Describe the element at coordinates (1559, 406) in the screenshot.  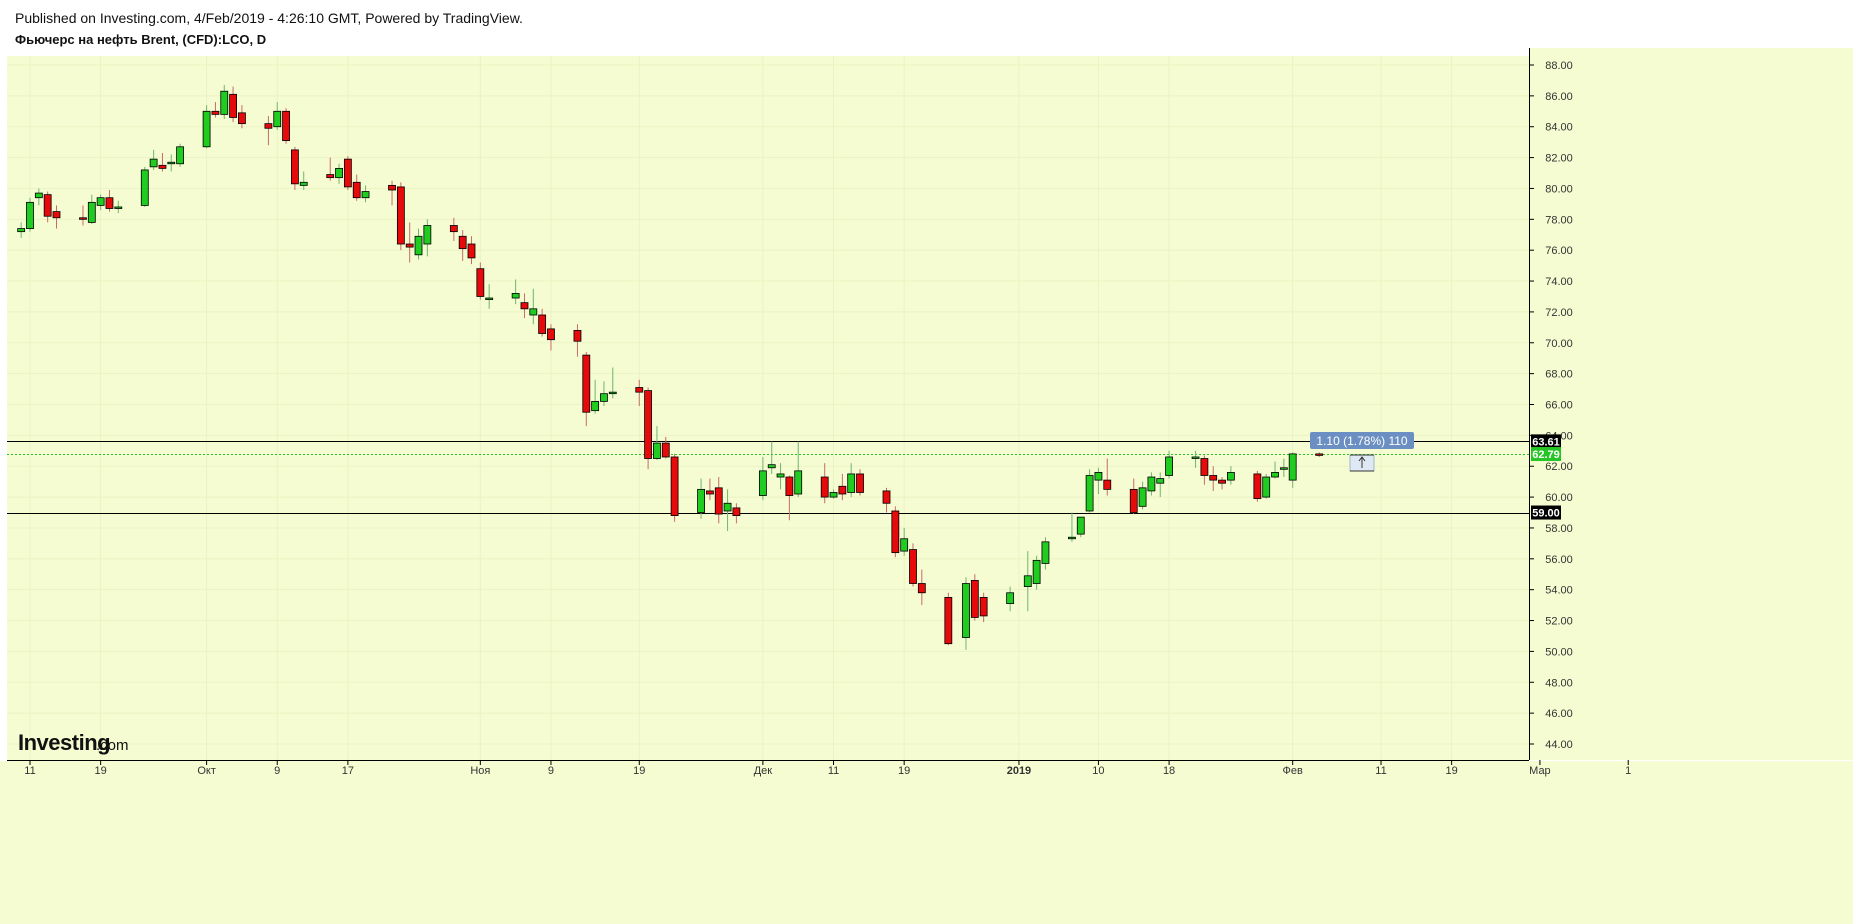
I see `y-tick-label: 66.00` at that location.